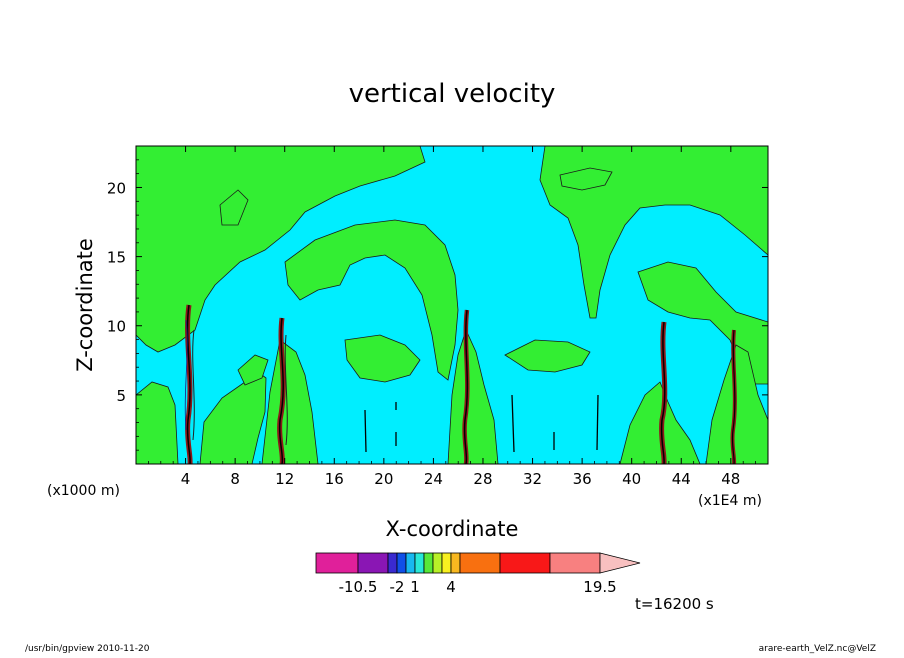 This screenshot has width=904, height=658. Describe the element at coordinates (415, 587) in the screenshot. I see `colorbar-tick-label: 1` at that location.